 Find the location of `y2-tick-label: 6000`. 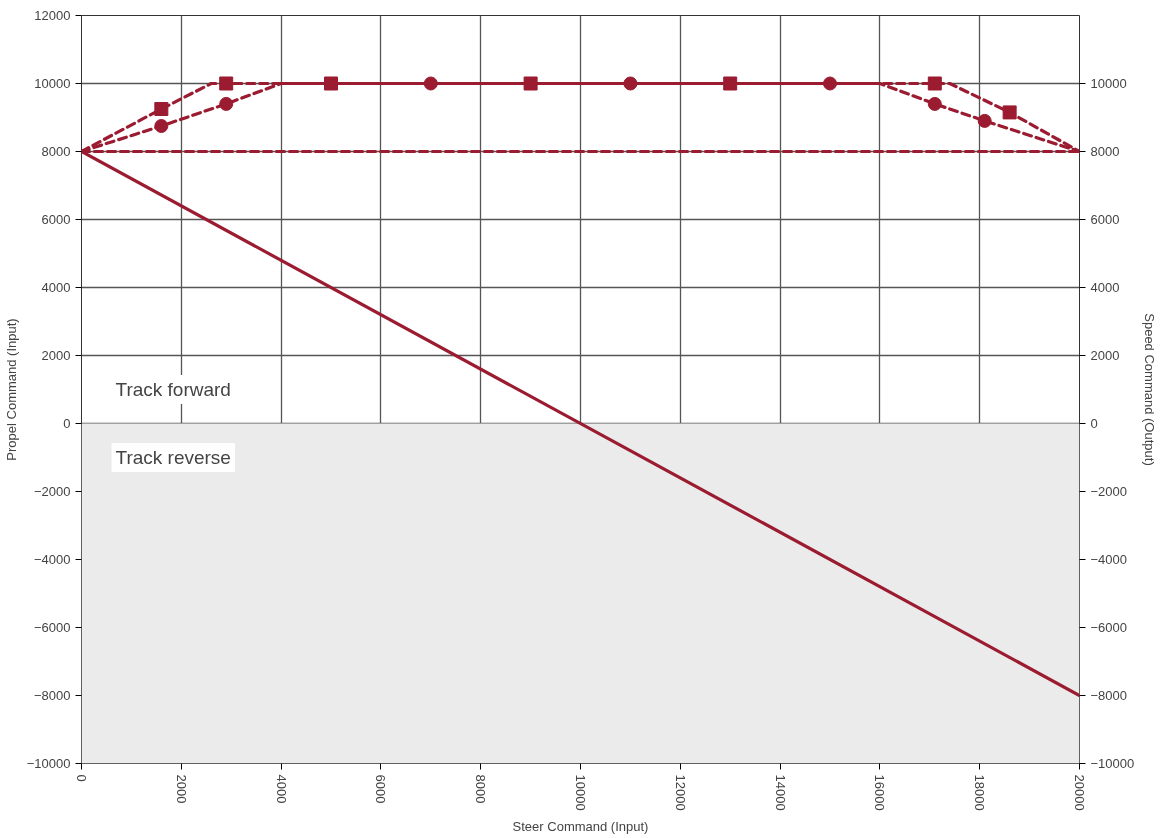

y2-tick-label: 6000 is located at coordinates (1105, 219).